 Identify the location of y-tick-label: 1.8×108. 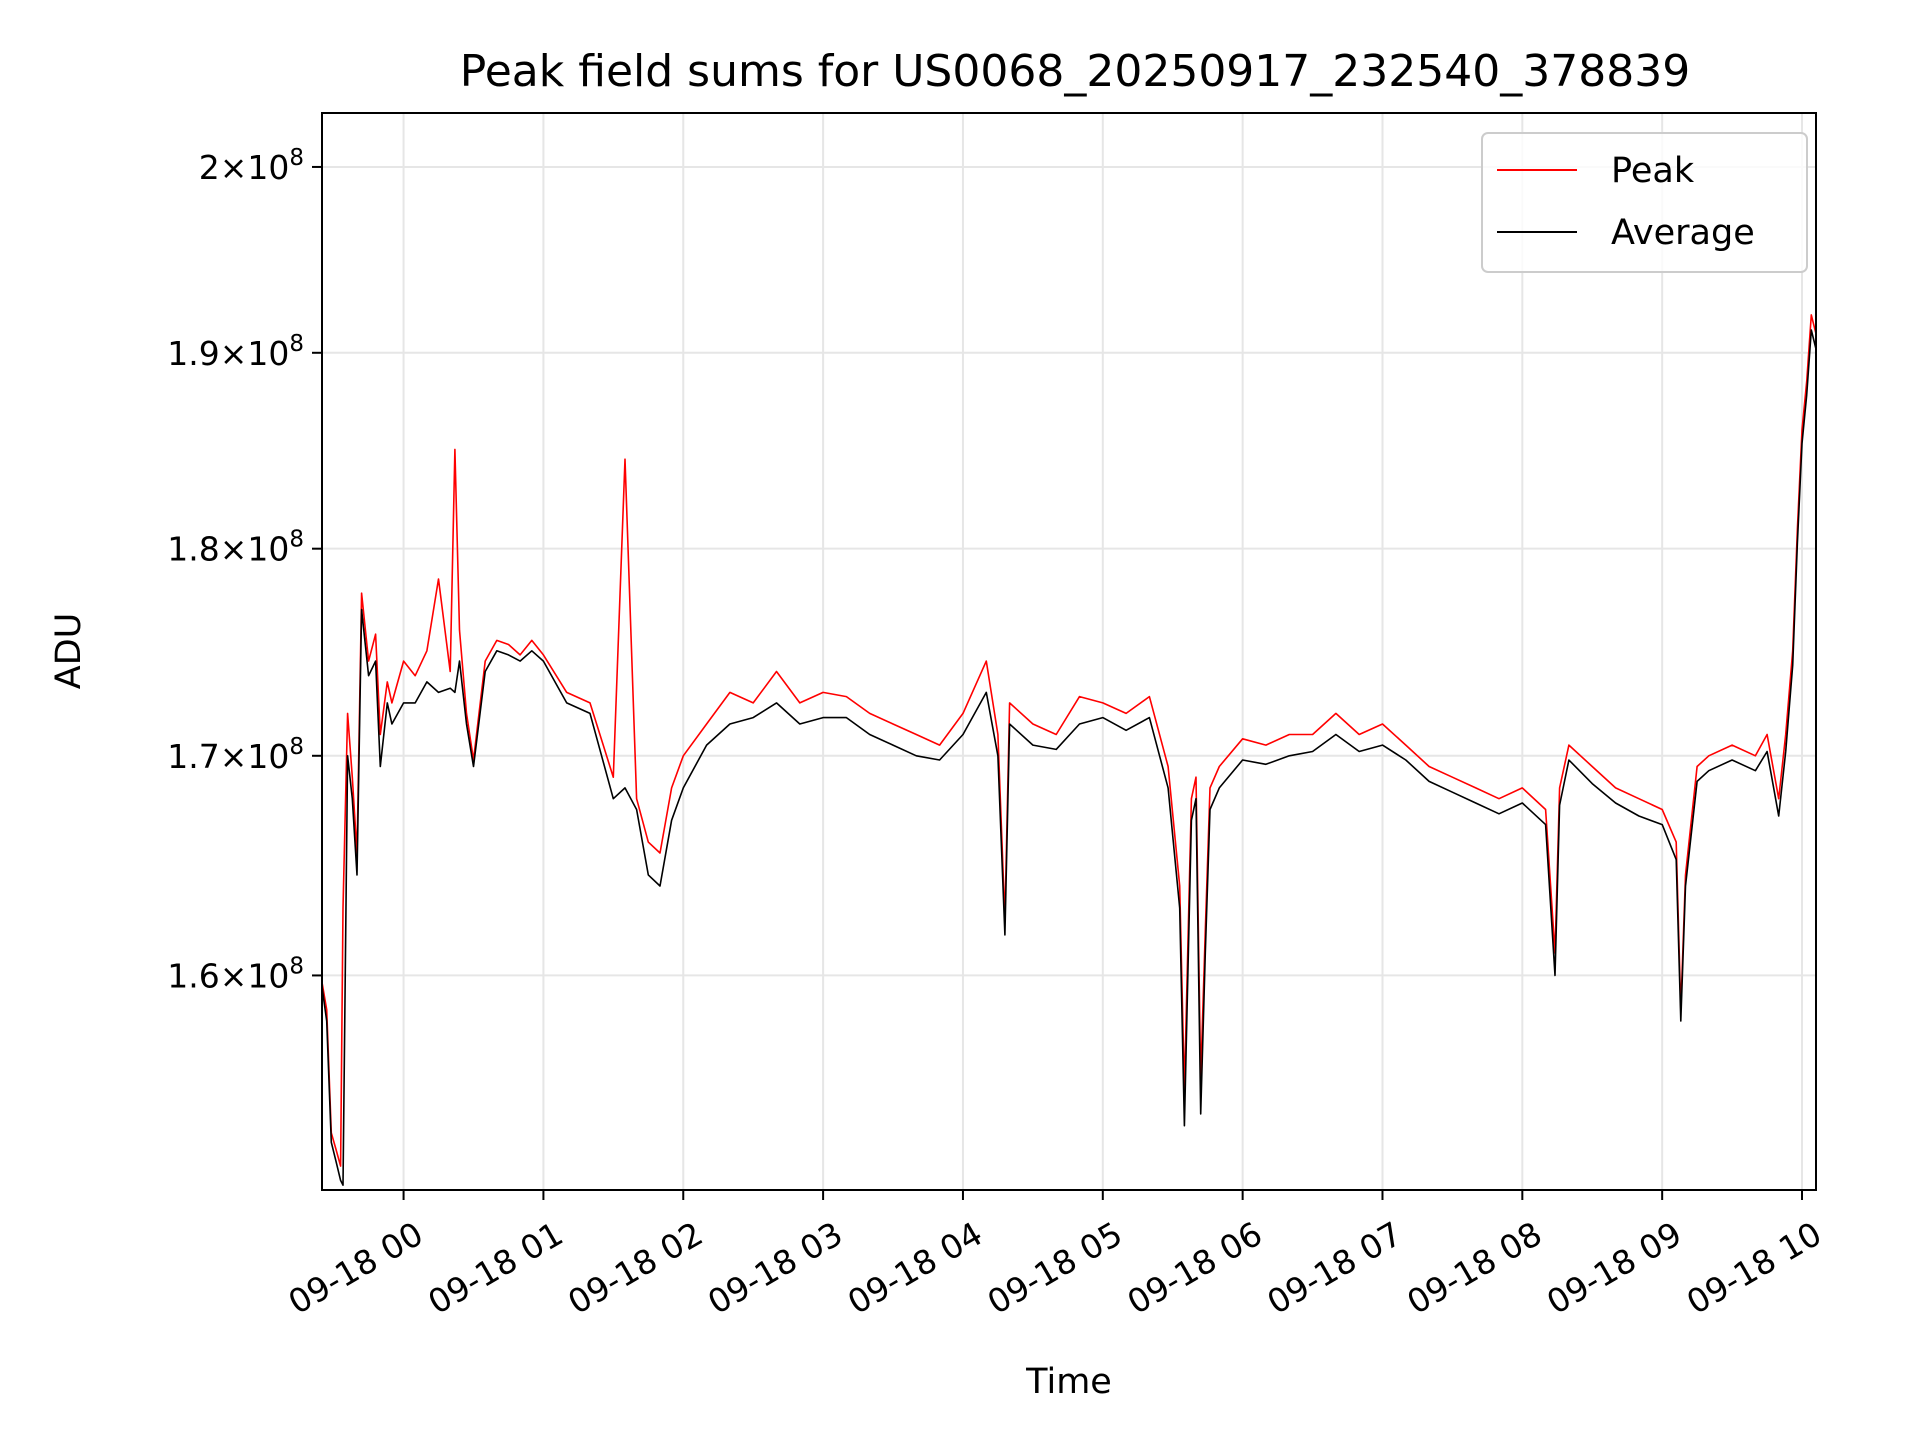
(235, 548).